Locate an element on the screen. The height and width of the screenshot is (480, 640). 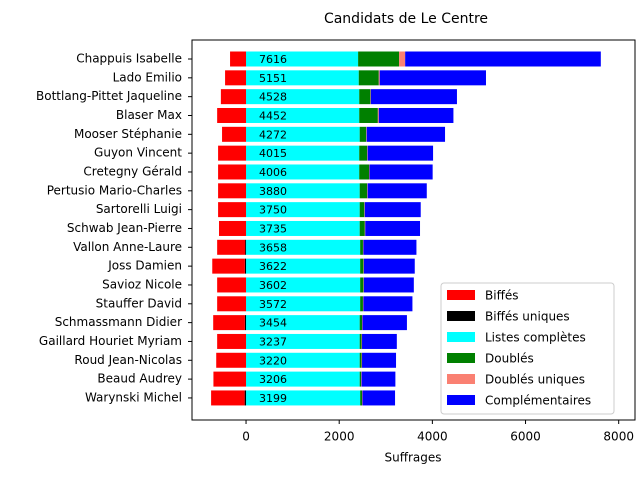
total-label: 3237 is located at coordinates (273, 341).